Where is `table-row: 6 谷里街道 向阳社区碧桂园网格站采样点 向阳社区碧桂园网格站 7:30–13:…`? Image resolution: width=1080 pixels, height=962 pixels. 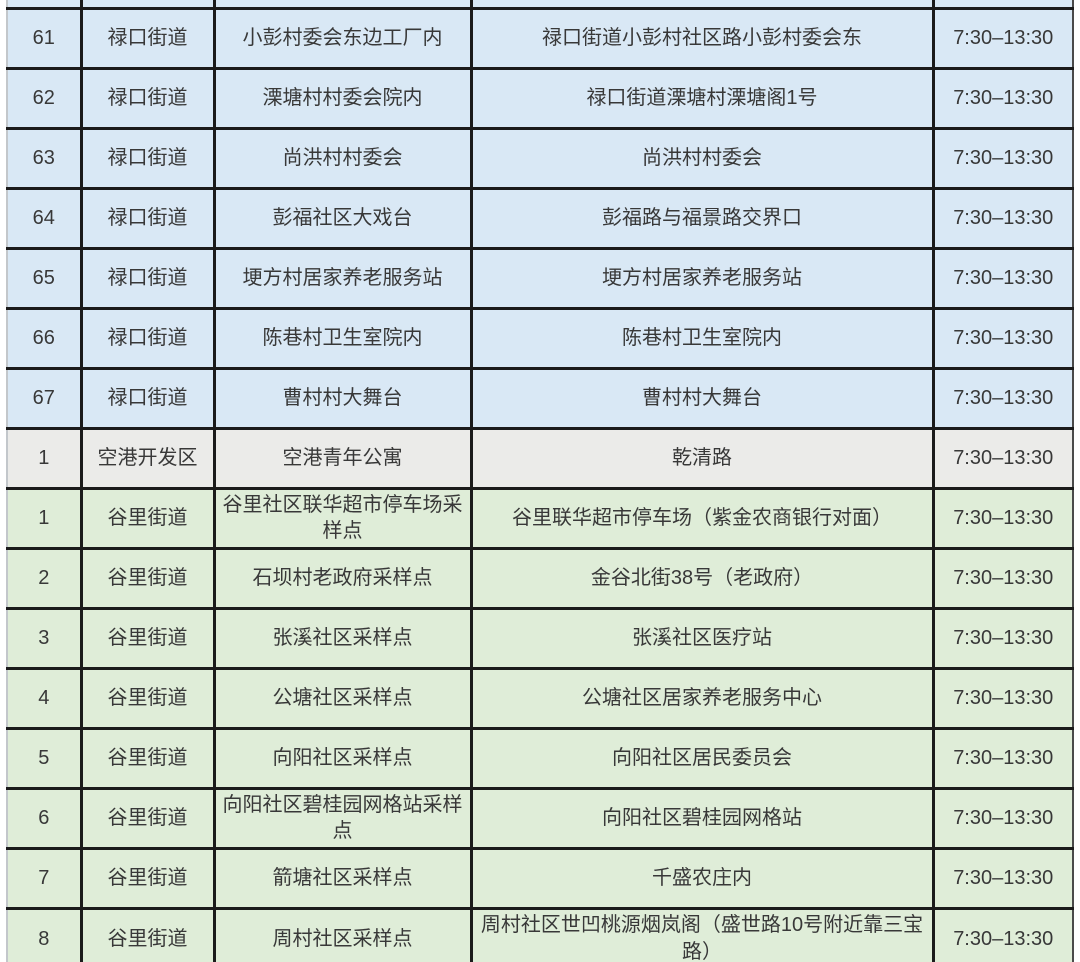
table-row: 6 谷里街道 向阳社区碧桂园网格站采样点 向阳社区碧桂园网格站 7:30–13:… is located at coordinates (540, 818).